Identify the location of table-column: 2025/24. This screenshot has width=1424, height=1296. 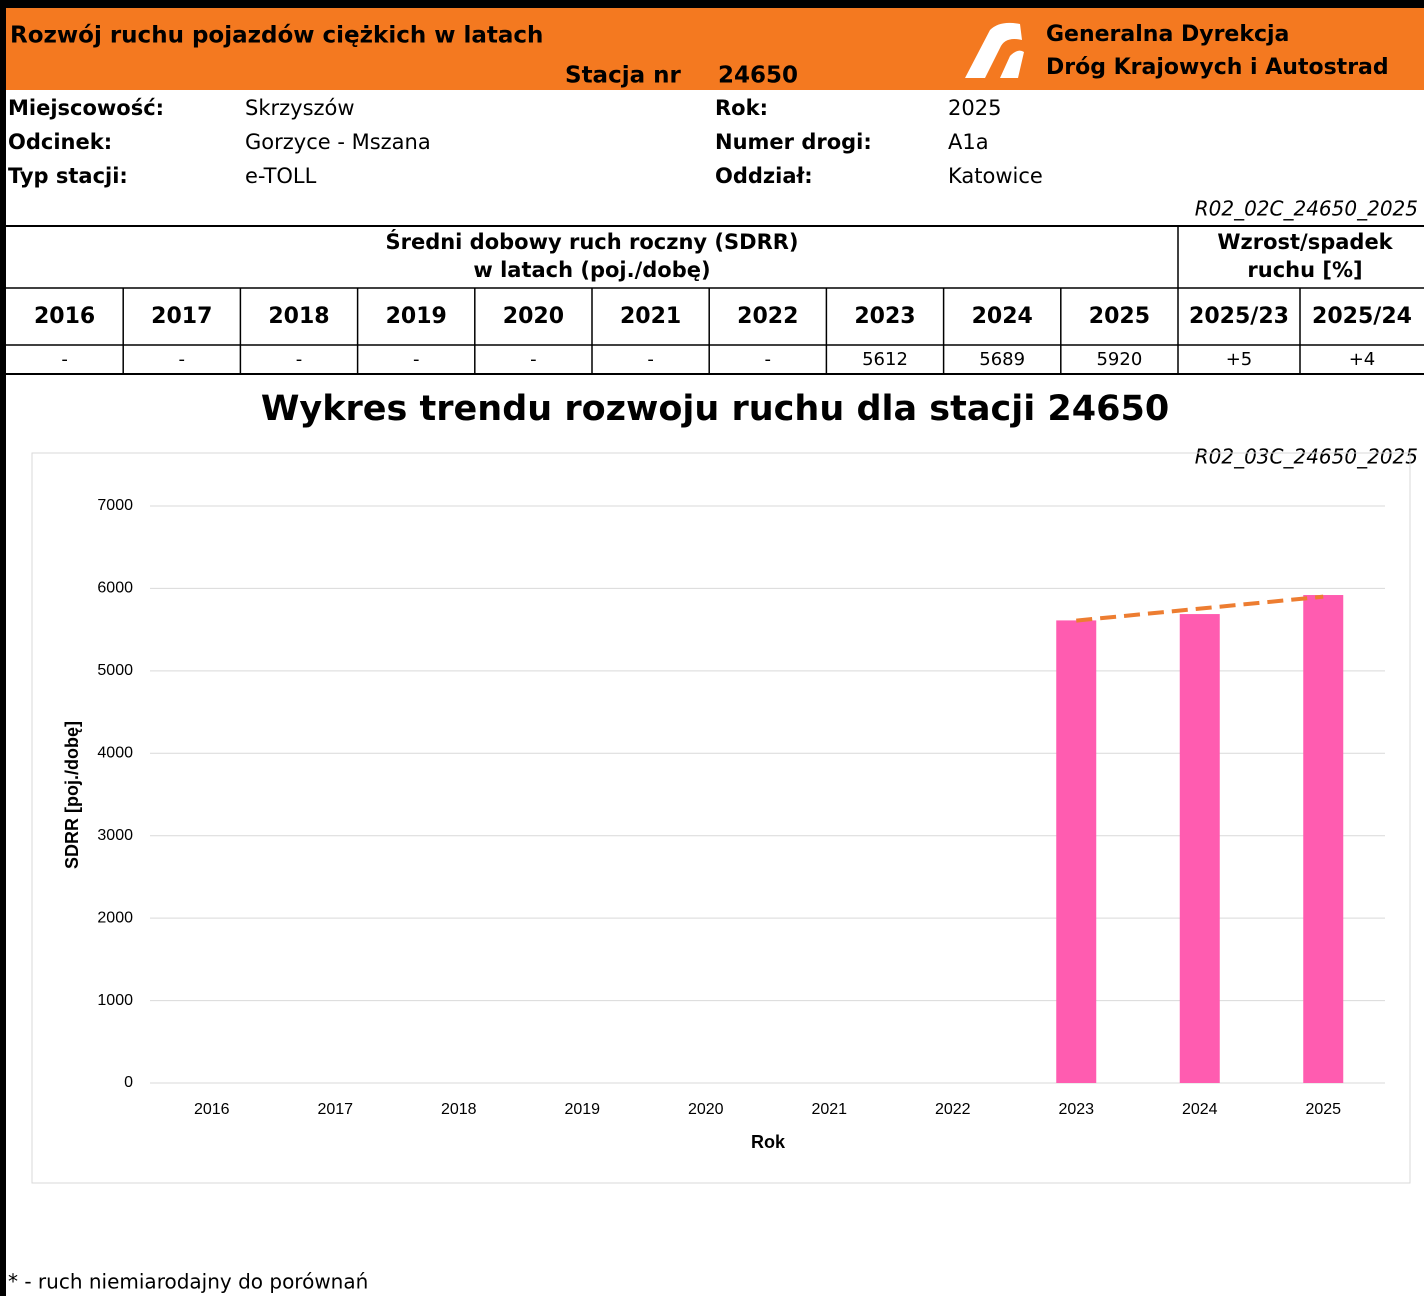
(1362, 316).